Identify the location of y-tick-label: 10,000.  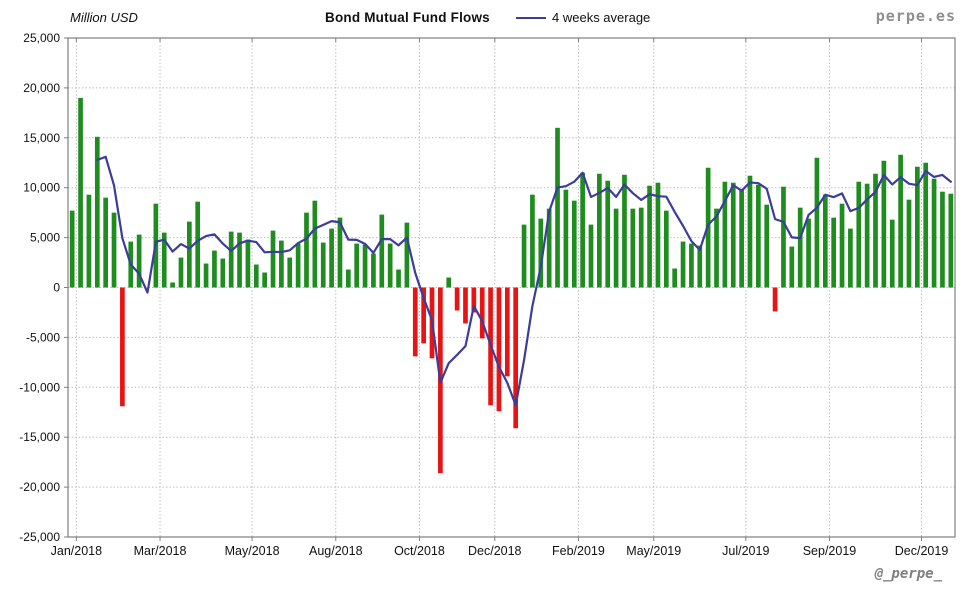
(41, 188).